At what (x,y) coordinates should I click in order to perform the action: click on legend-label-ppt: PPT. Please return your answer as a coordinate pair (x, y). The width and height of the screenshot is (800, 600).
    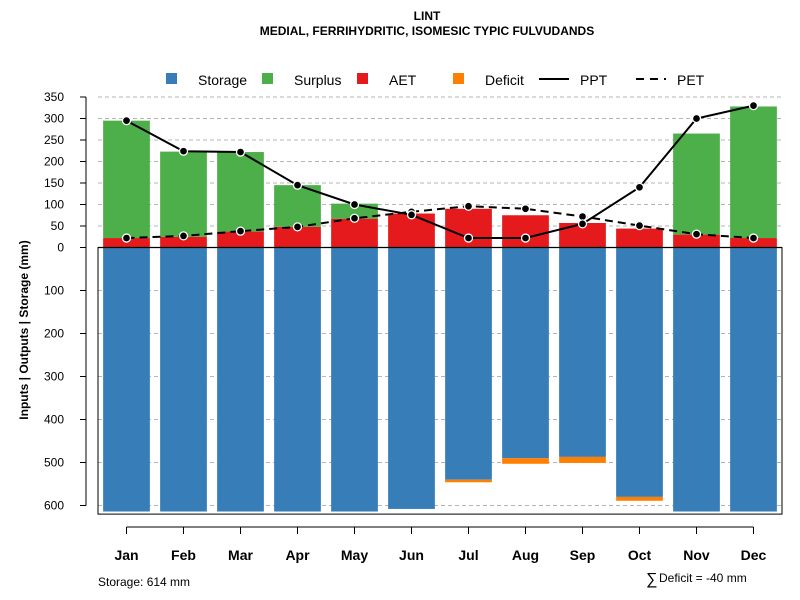
    Looking at the image, I should click on (594, 80).